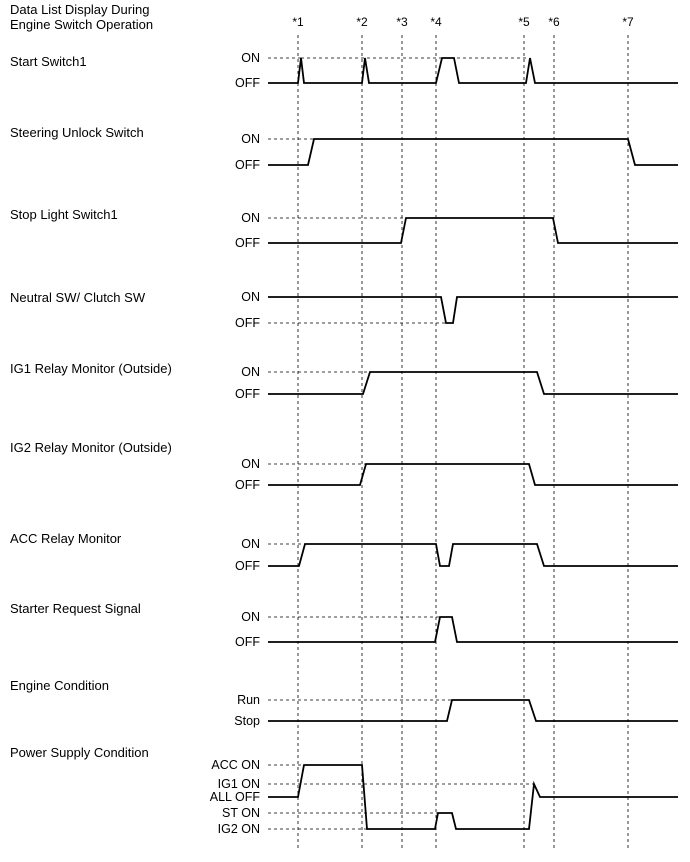 This screenshot has height=862, width=690. Describe the element at coordinates (473, 70) in the screenshot. I see `waveform-start-switch1` at that location.